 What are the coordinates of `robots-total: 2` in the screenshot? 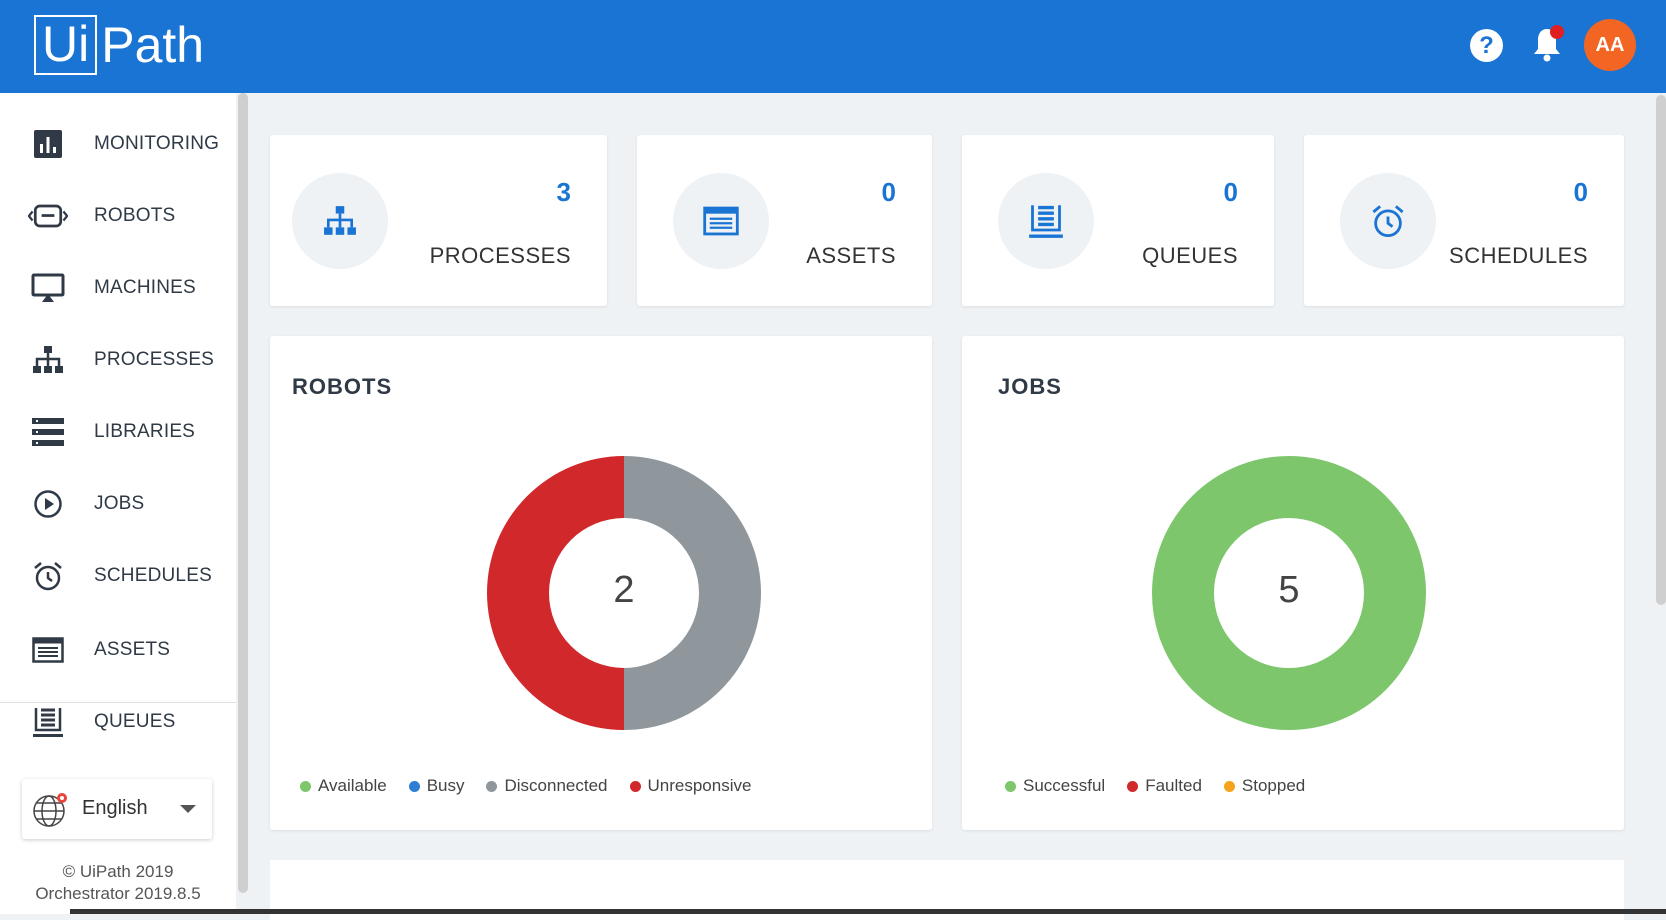 It's located at (624, 590).